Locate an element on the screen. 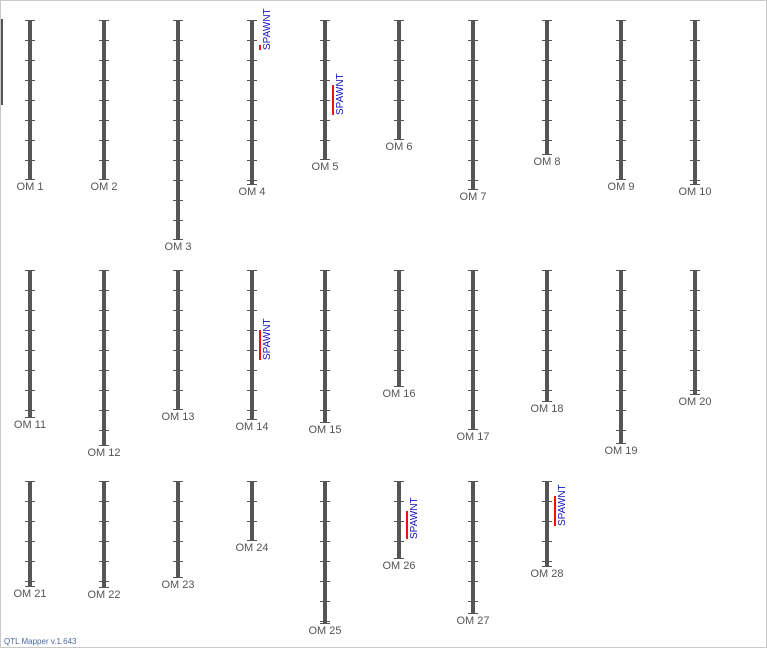  linkage-group: OM 4 SPAWNT is located at coordinates (256, 103).